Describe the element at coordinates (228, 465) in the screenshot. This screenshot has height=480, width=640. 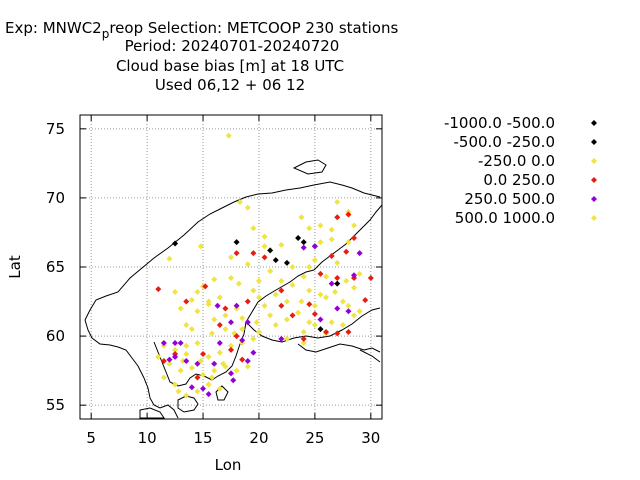
I see `x-axis-label: Lon` at that location.